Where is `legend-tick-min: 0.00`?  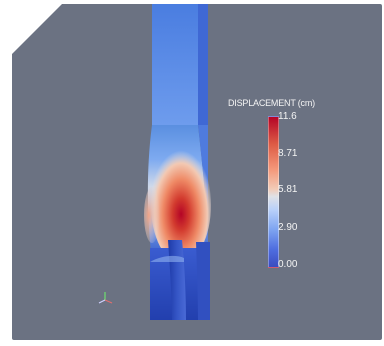 legend-tick-min: 0.00 is located at coordinates (288, 264).